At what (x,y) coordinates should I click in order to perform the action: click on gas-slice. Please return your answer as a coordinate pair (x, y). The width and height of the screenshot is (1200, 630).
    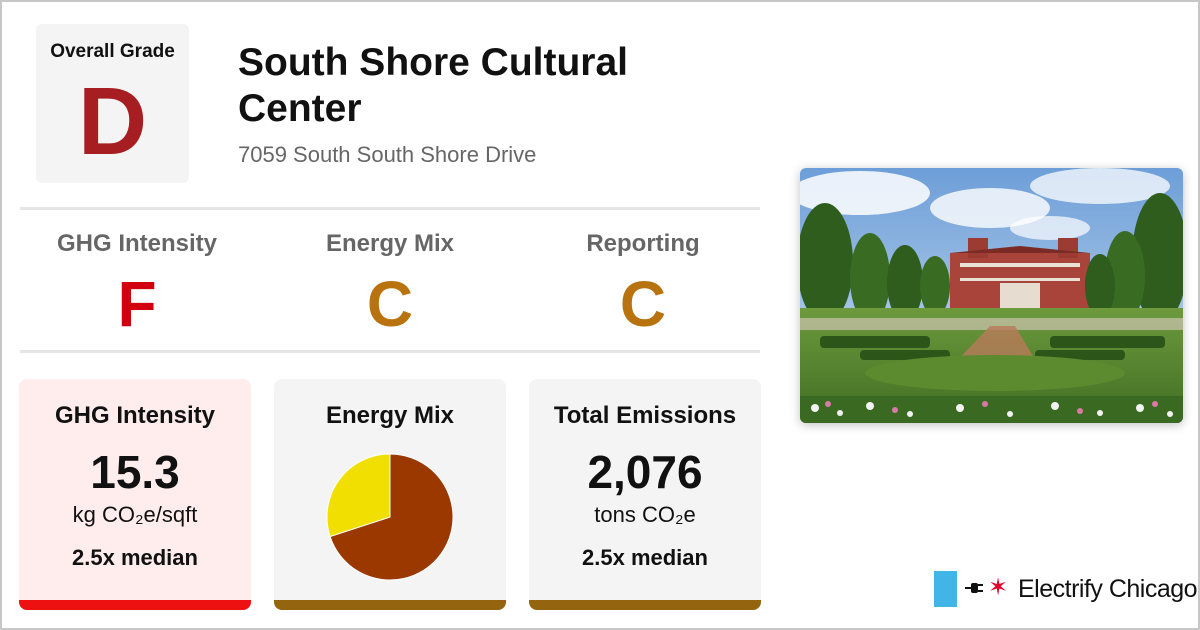
    Looking at the image, I should click on (391, 517).